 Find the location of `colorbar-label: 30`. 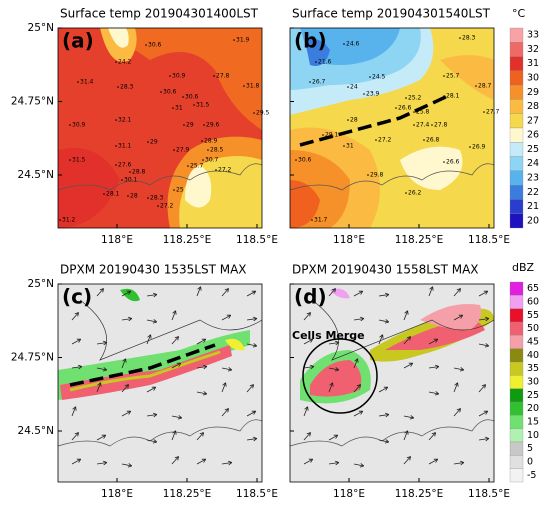

colorbar-label: 30 is located at coordinates (533, 382).